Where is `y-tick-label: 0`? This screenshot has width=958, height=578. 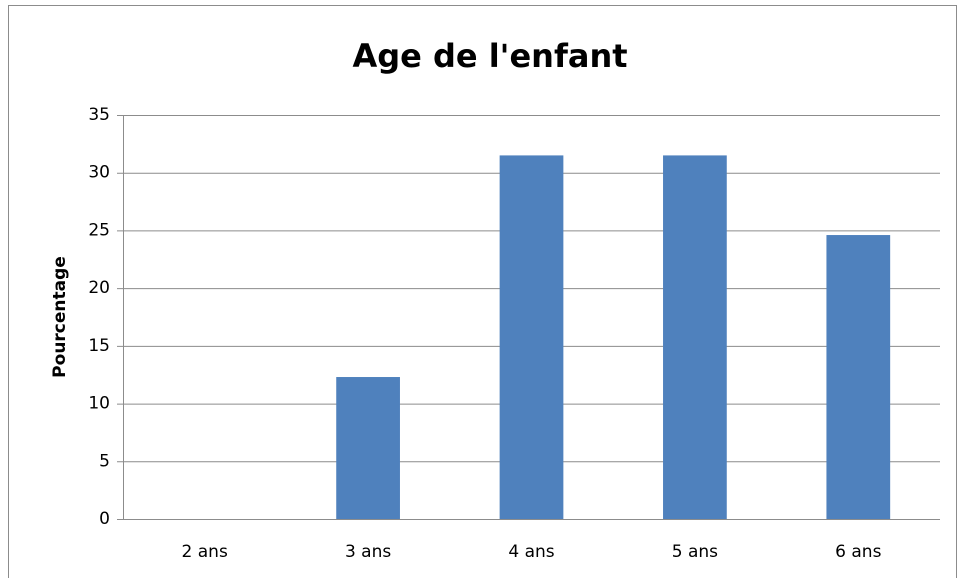 y-tick-label: 0 is located at coordinates (104, 519).